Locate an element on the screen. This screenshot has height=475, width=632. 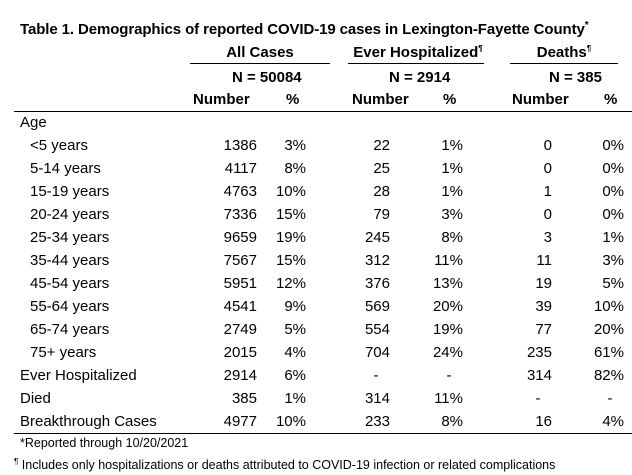
cell-h-n: - is located at coordinates (376, 375).